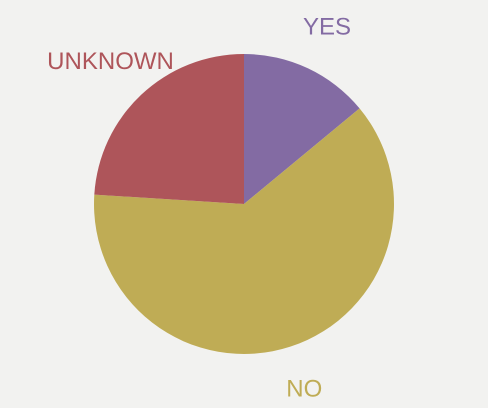 This screenshot has height=408, width=488. Describe the element at coordinates (302, 129) in the screenshot. I see `pie-slice` at that location.